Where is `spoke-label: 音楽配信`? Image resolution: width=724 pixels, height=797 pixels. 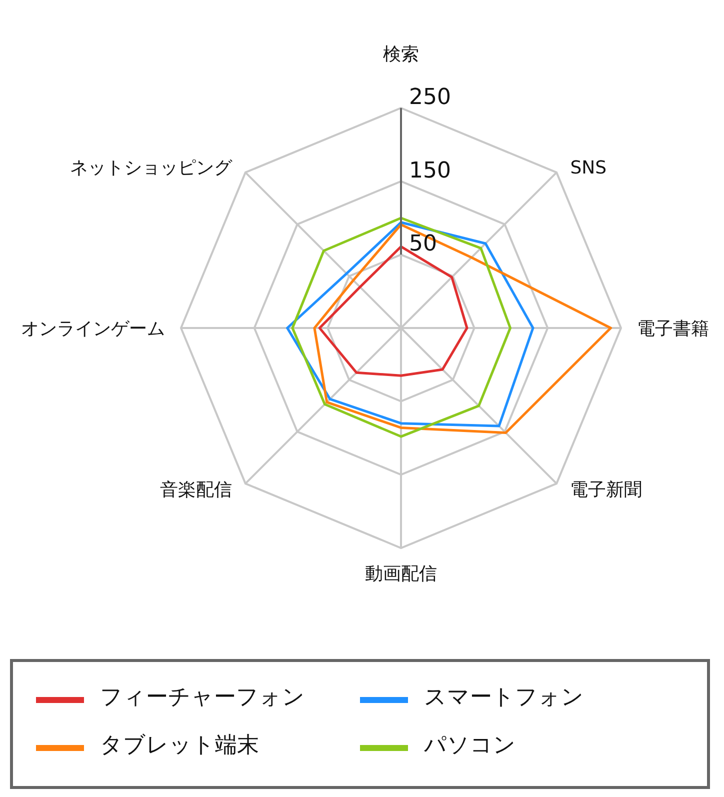 spoke-label: 音楽配信 is located at coordinates (196, 490).